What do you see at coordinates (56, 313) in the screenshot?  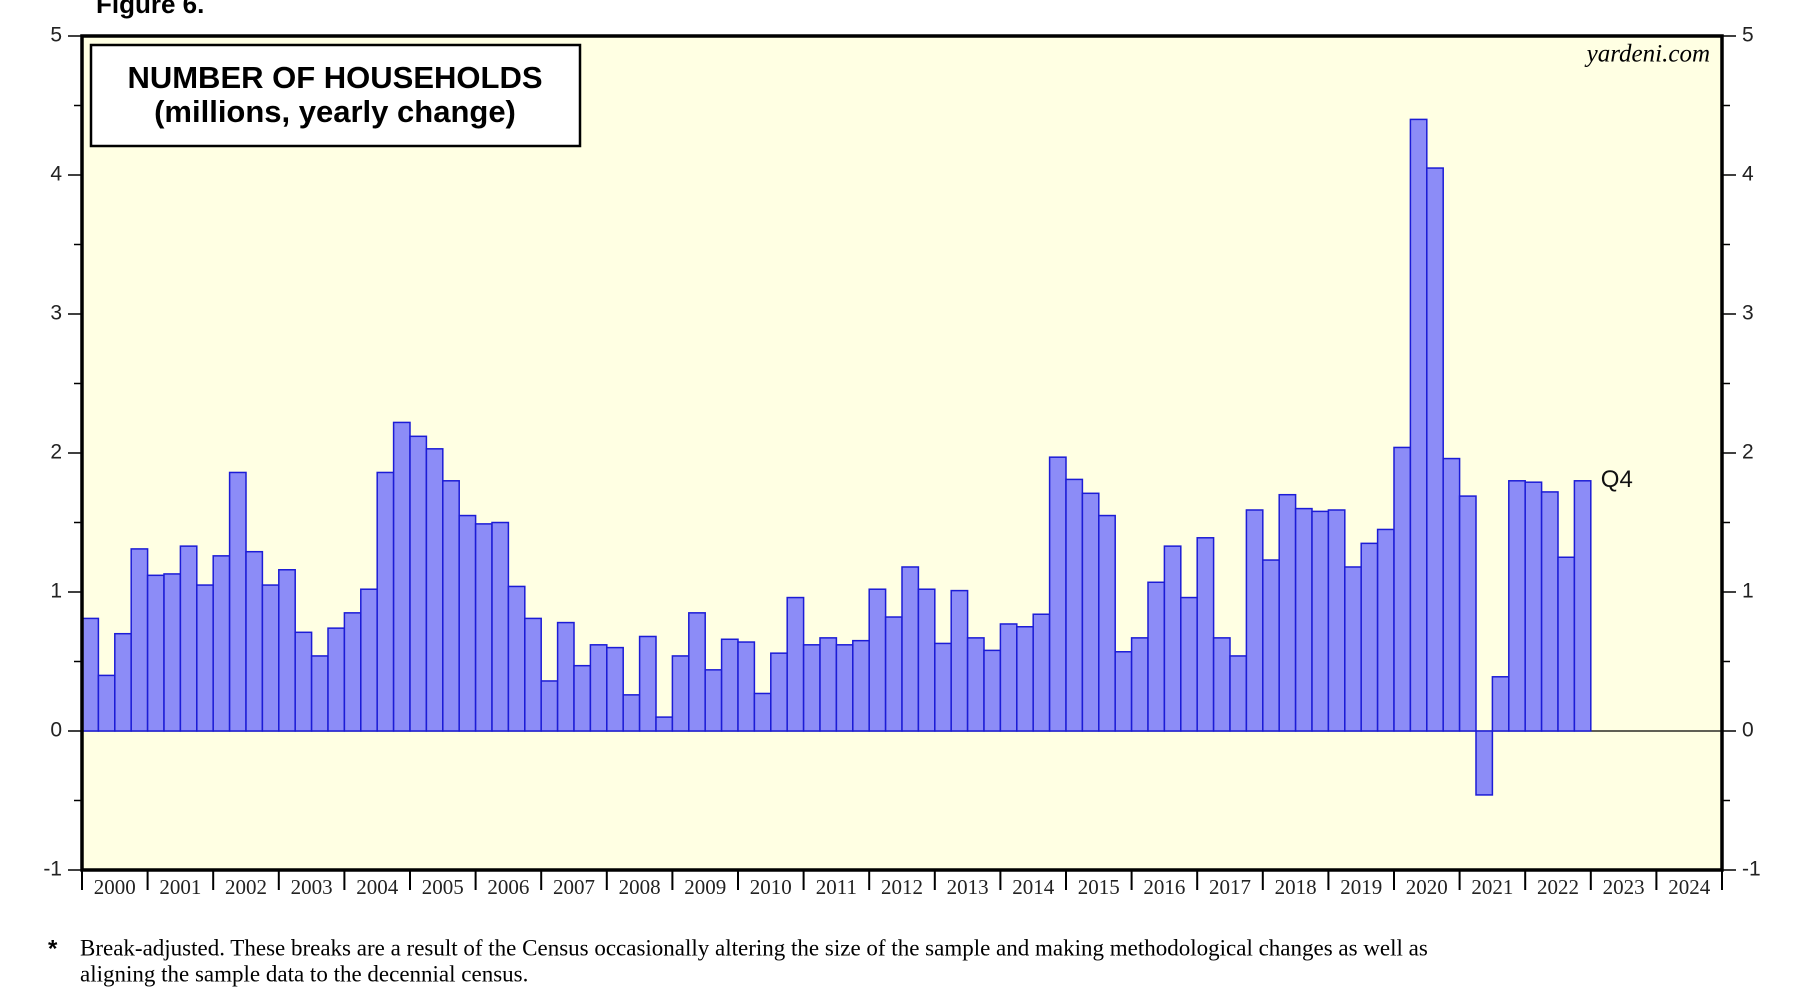 I see `y-tick-label: 3` at bounding box center [56, 313].